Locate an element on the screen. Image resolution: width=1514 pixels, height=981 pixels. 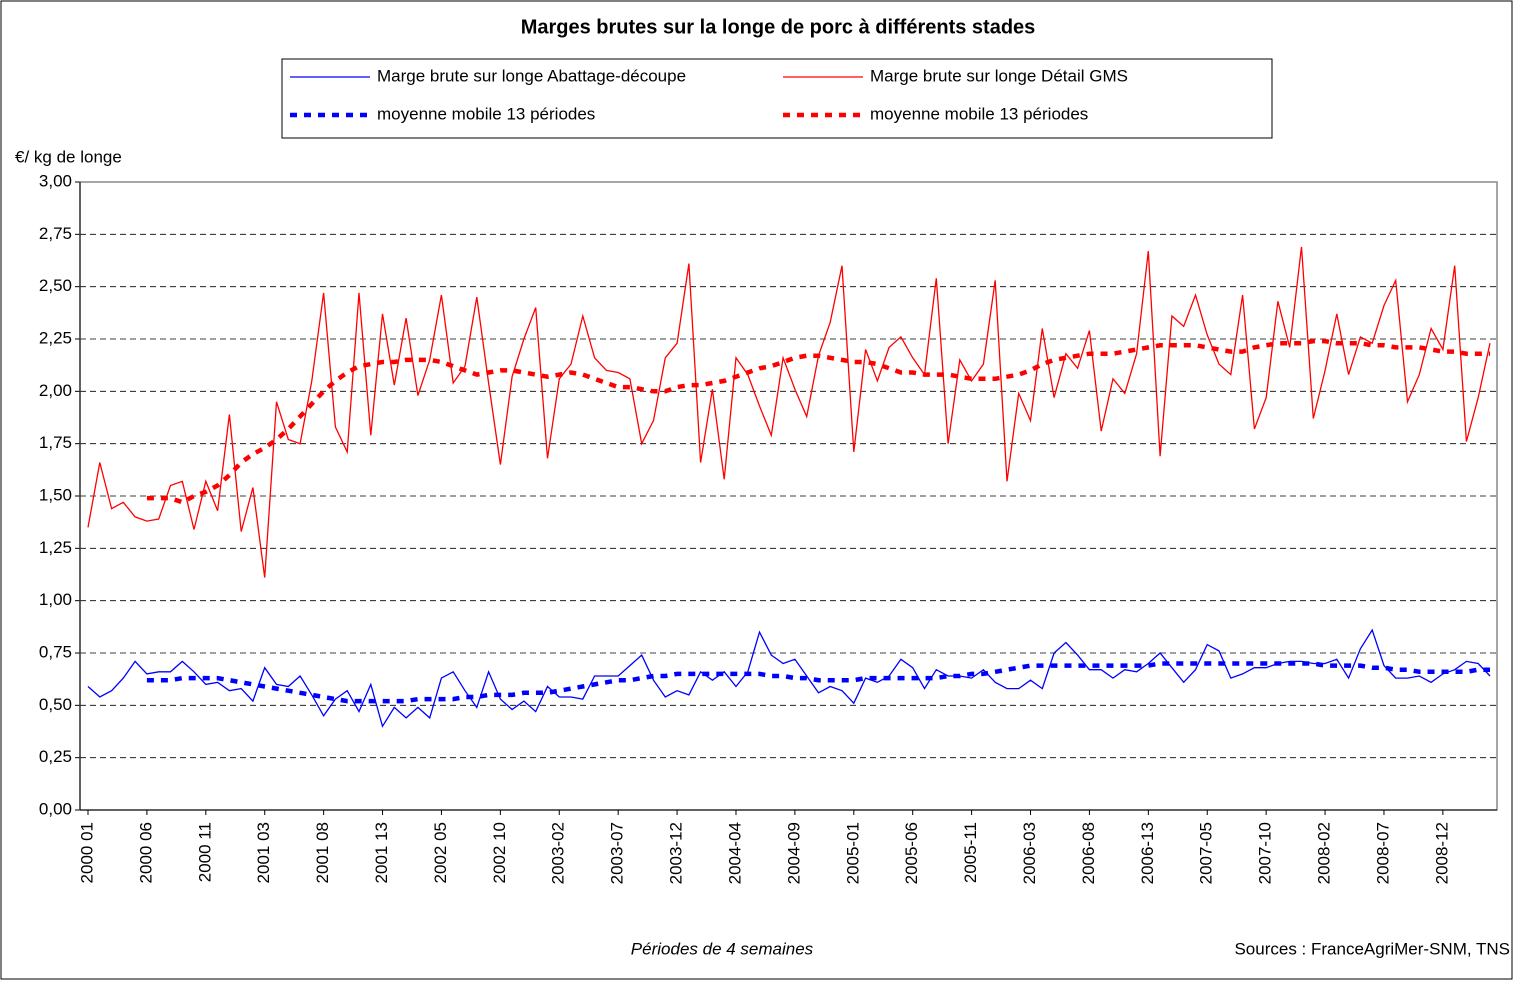
x-tick-label: 2008-02 is located at coordinates (1324, 853).